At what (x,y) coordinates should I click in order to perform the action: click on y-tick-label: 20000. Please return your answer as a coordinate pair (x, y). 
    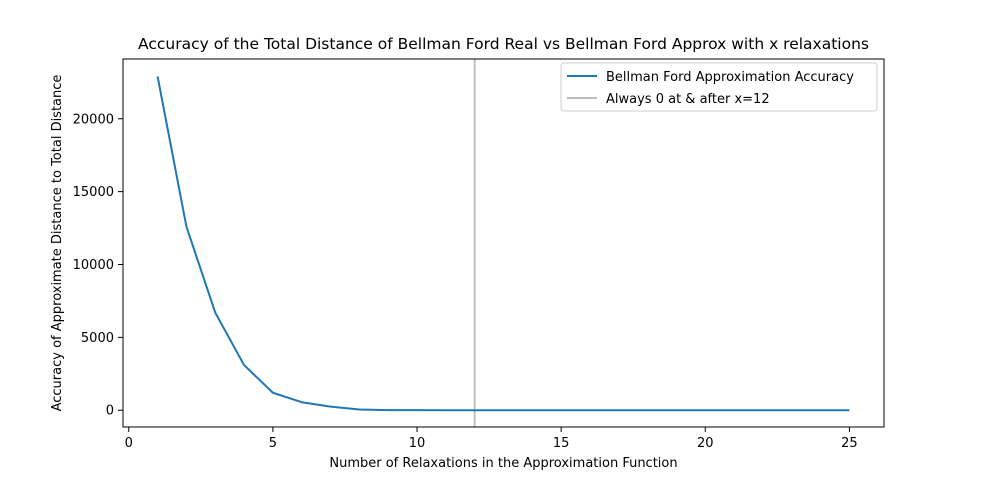
    Looking at the image, I should click on (93, 119).